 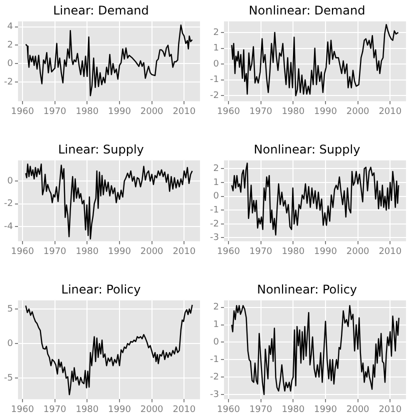 I want to click on y-tick-label: 4, so click(x=10, y=27).